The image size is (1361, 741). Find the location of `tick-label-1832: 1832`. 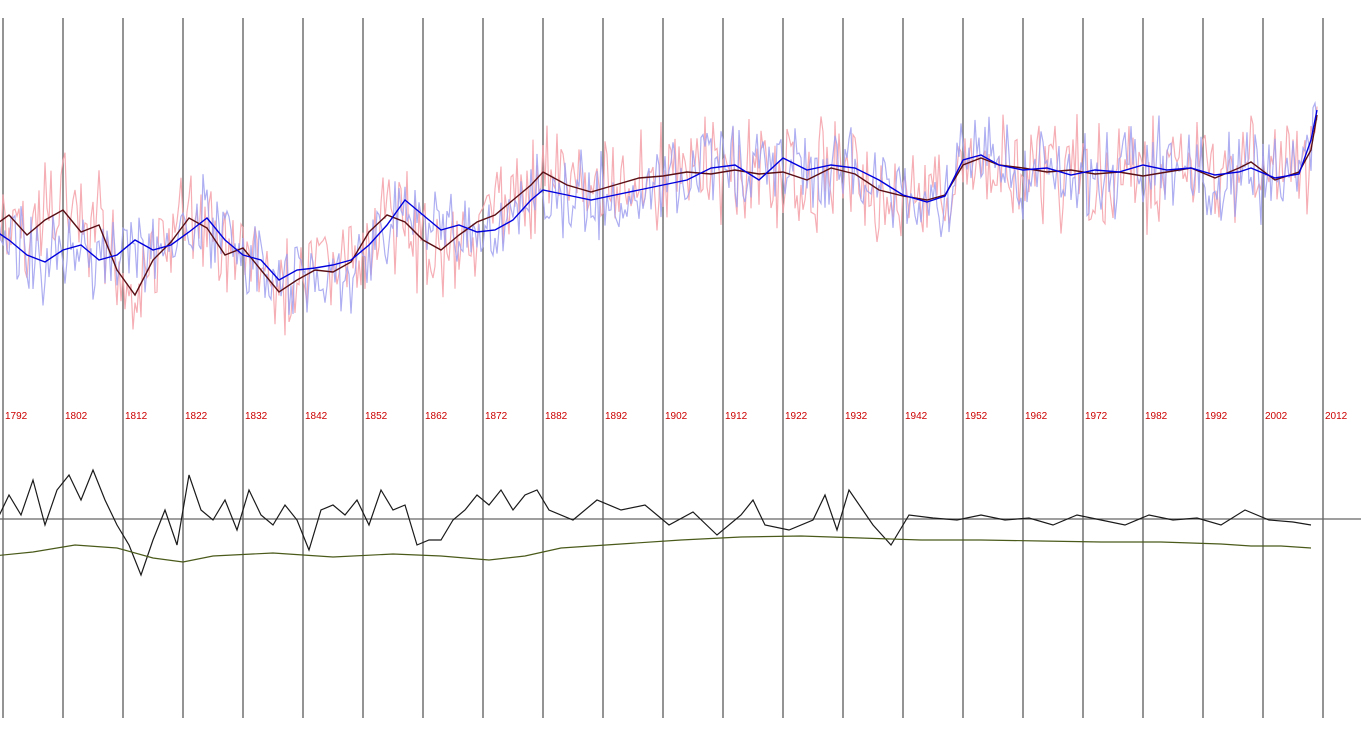

tick-label-1832: 1832 is located at coordinates (256, 416).